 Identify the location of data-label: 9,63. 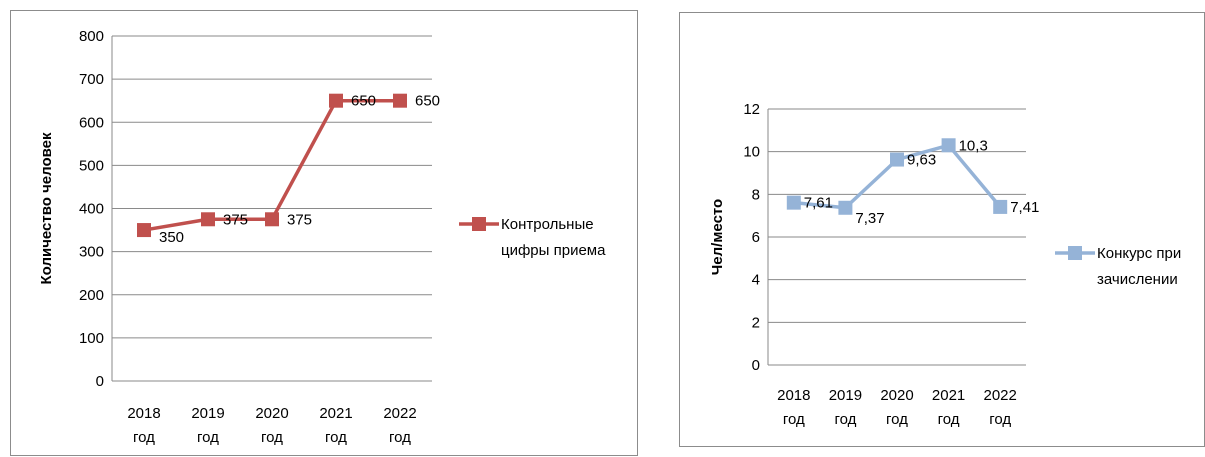
(921, 160).